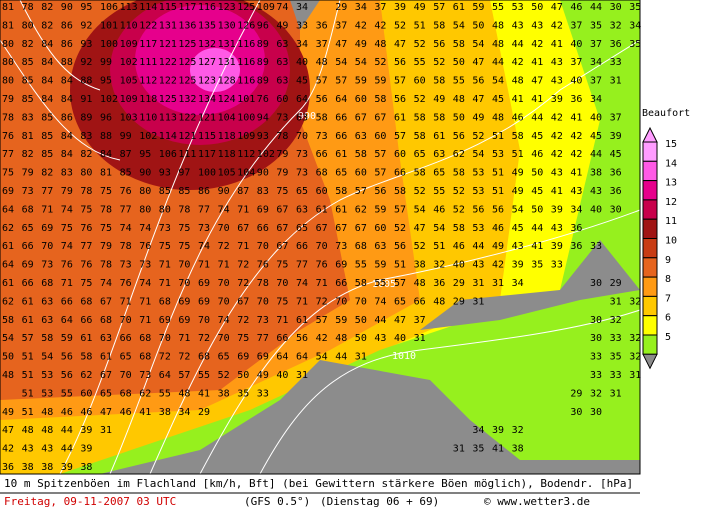  What do you see at coordinates (145, 191) in the screenshot?
I see `grid-value: 80` at bounding box center [145, 191].